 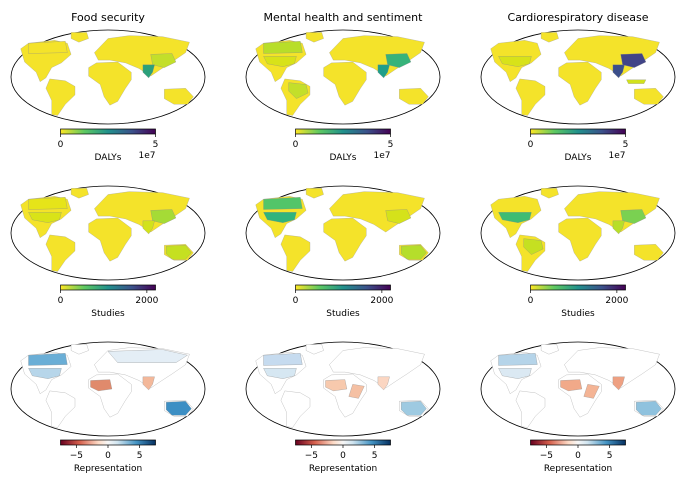 What do you see at coordinates (344, 17) in the screenshot?
I see `panel-title: Mental health and sentiment` at bounding box center [344, 17].